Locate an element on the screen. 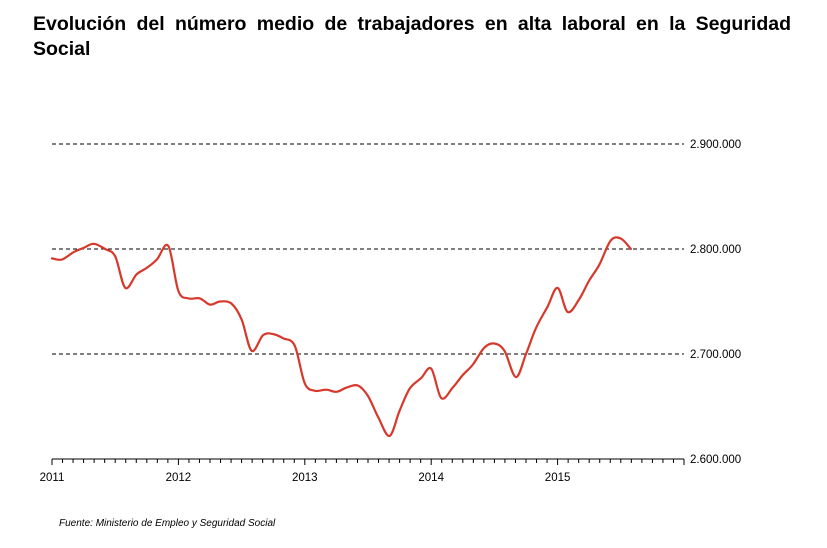 This screenshot has width=827, height=548. y-tick-label: 2.800.000 is located at coordinates (715, 250).